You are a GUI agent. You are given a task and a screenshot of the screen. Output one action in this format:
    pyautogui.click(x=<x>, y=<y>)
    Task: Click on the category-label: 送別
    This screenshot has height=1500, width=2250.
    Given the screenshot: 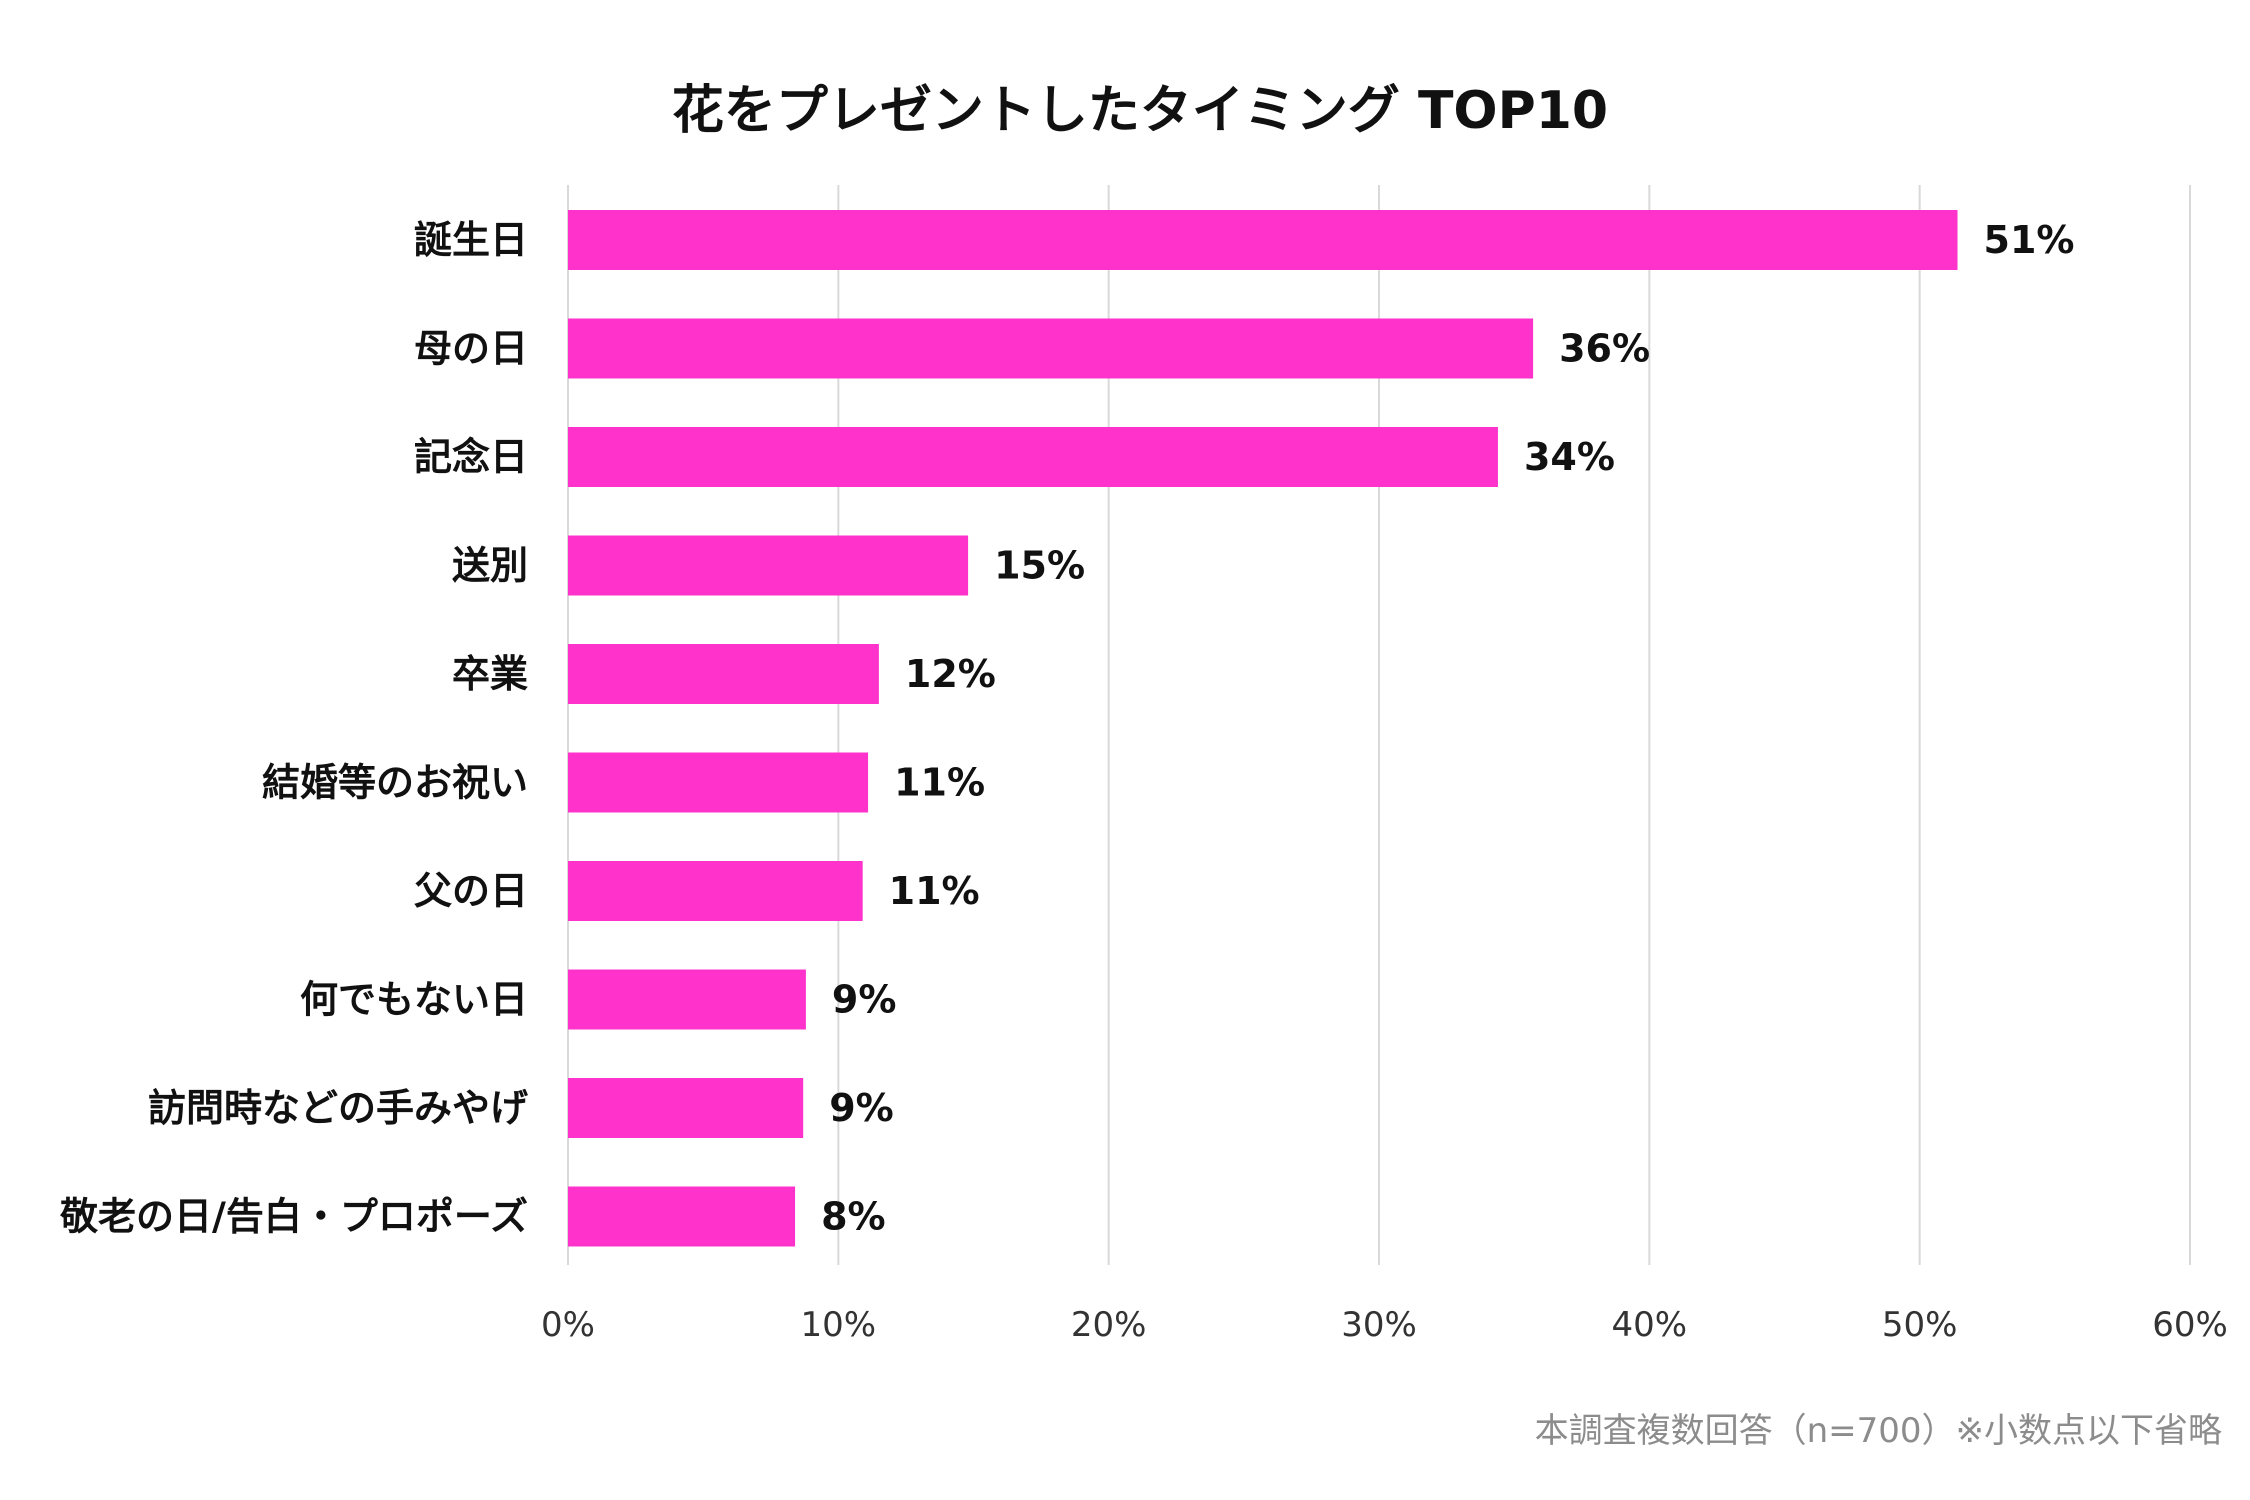 What is the action you would take?
    pyautogui.click(x=490, y=566)
    